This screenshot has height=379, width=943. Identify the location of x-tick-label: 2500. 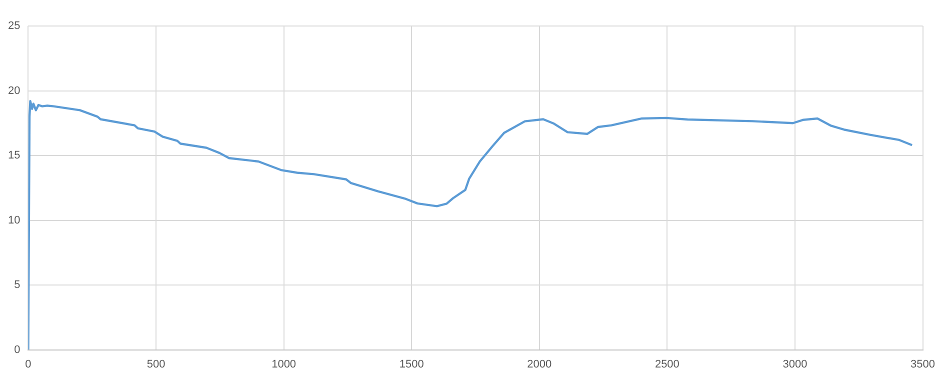
(667, 364).